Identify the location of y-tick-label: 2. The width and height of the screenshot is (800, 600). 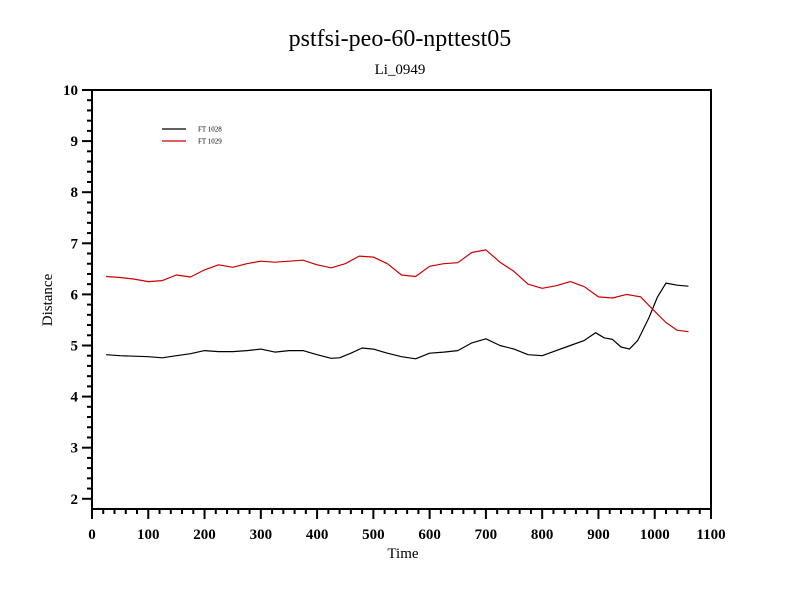
(75, 500).